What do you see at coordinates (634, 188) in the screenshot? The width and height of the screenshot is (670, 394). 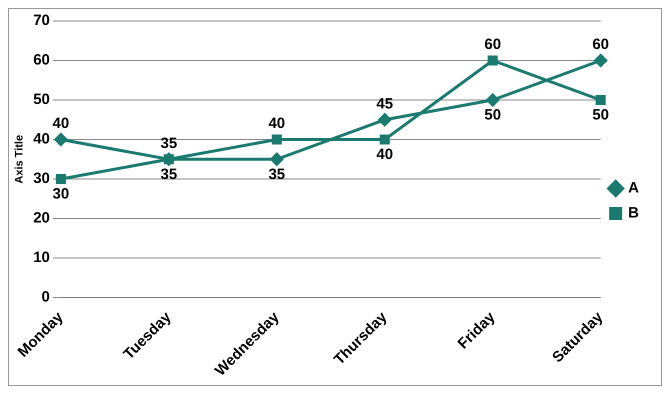 I see `legend-label: A` at bounding box center [634, 188].